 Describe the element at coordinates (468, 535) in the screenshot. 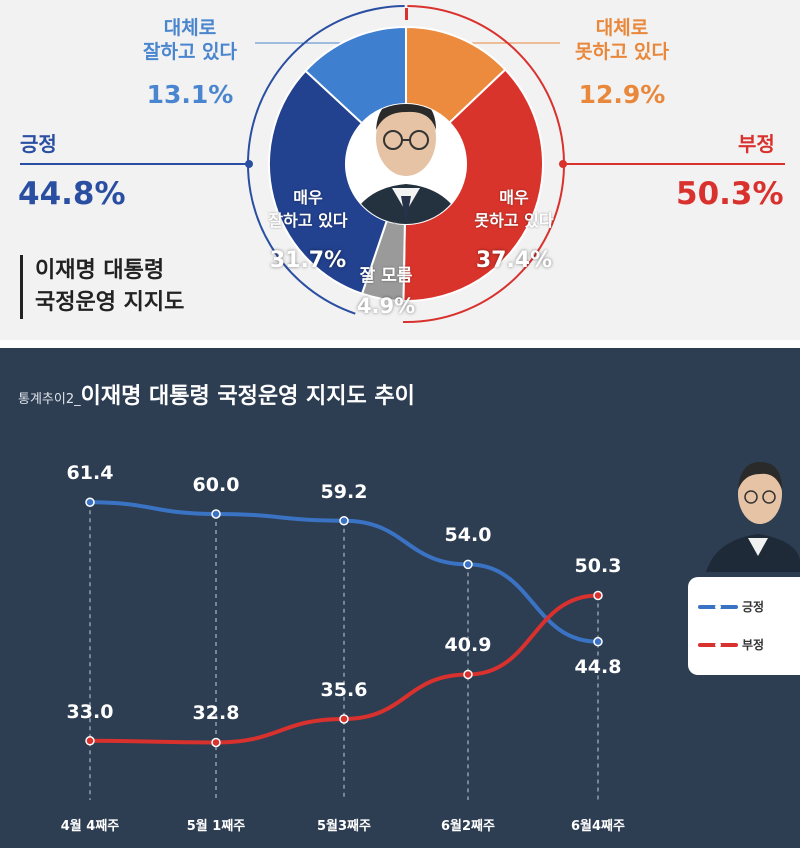

I see `data-label: 54.0` at that location.